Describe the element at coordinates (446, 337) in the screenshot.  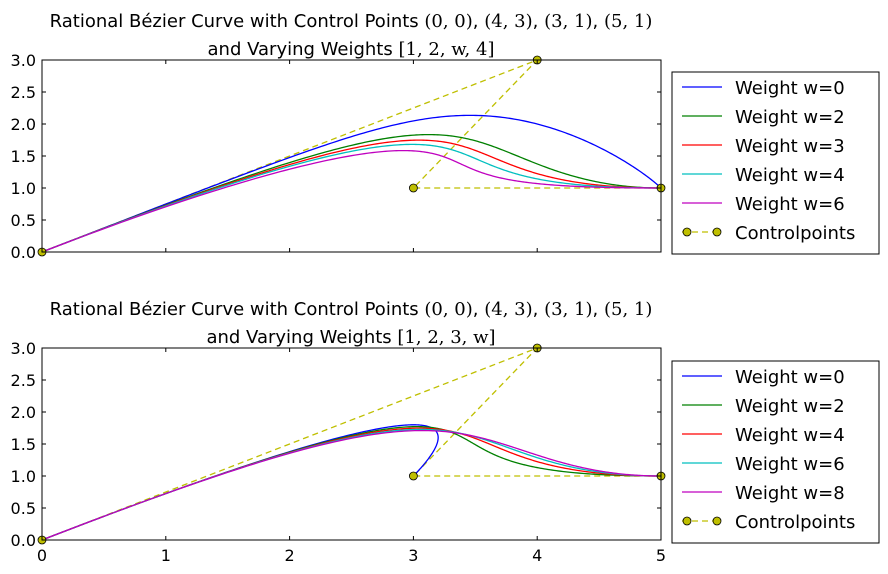
I see `chart-title-line2-weights: [1, 2, 3, w]` at that location.